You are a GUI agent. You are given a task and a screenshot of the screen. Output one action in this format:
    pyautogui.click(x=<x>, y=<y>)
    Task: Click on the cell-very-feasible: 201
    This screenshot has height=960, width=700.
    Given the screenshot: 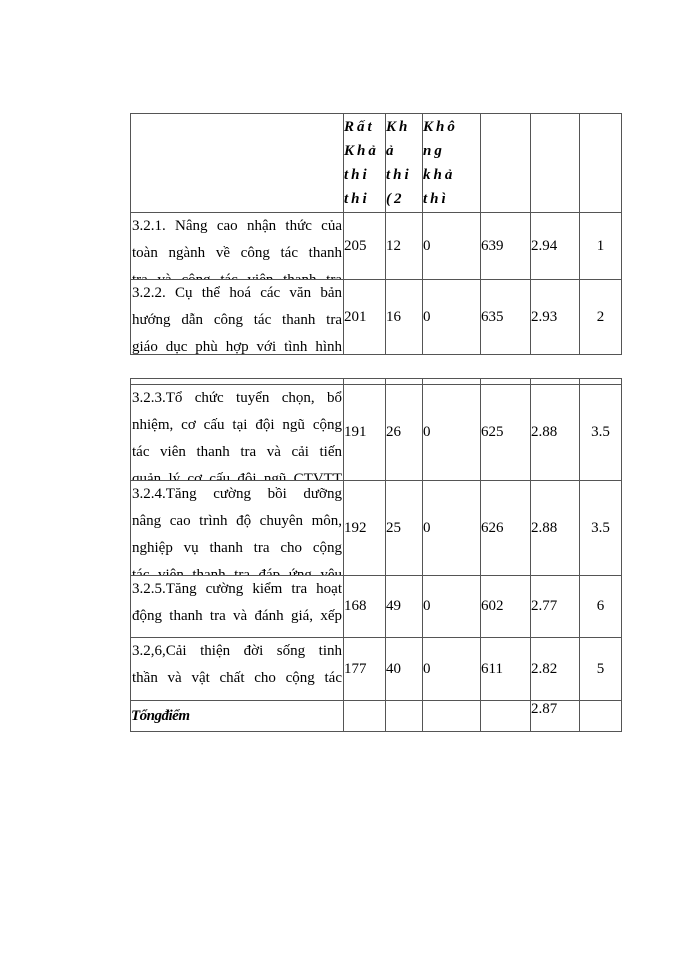 What is the action you would take?
    pyautogui.click(x=364, y=317)
    